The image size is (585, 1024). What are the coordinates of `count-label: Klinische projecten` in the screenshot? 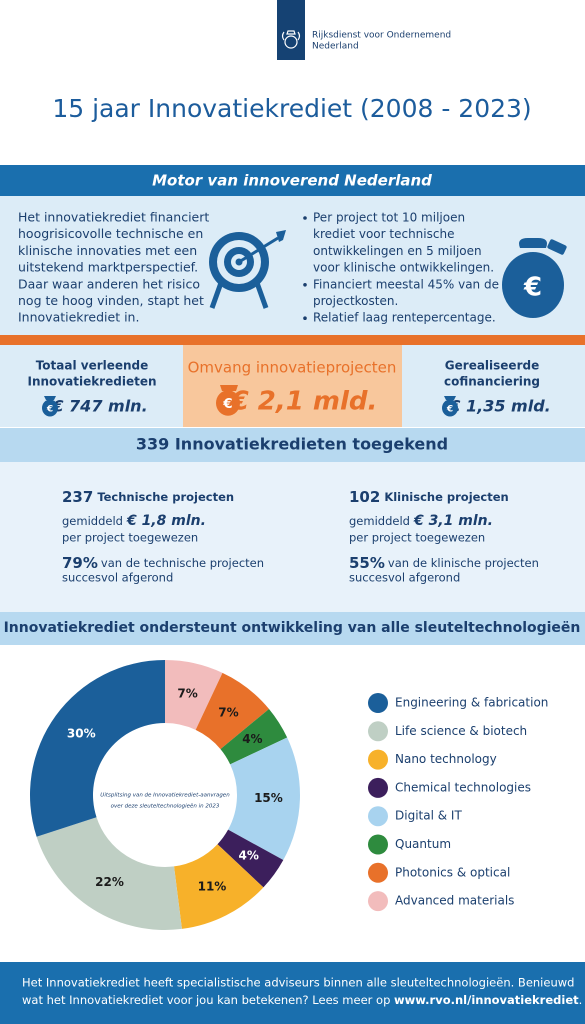 It's located at (446, 497).